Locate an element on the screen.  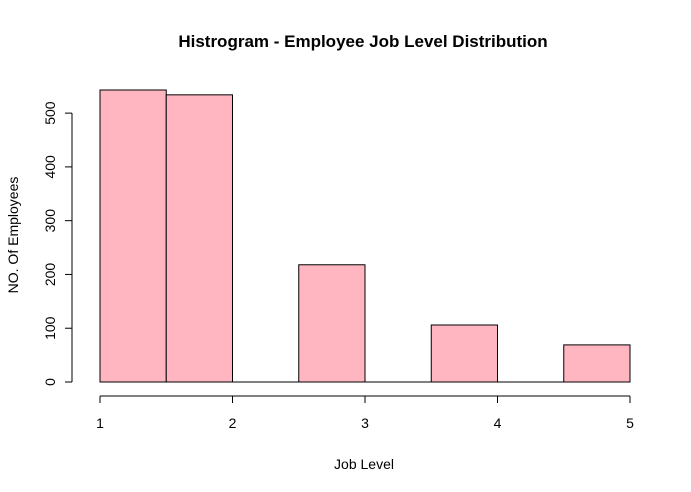
y-tick-label-2: 200 is located at coordinates (50, 275).